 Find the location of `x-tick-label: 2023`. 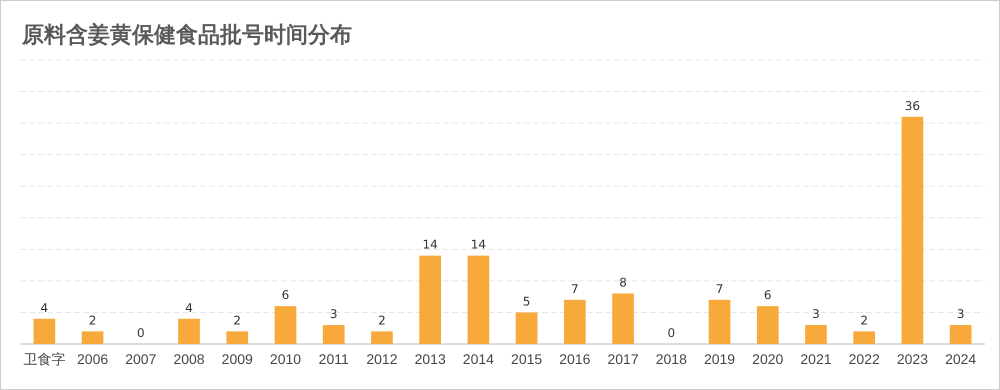

x-tick-label: 2023 is located at coordinates (912, 358).